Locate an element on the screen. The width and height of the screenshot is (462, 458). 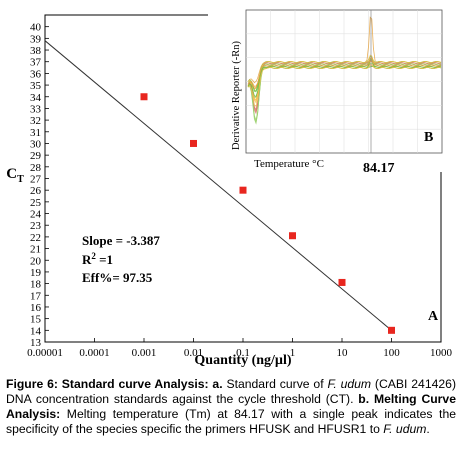
part-b-label: b. Melting Curve Analysis: is located at coordinates (231, 406).